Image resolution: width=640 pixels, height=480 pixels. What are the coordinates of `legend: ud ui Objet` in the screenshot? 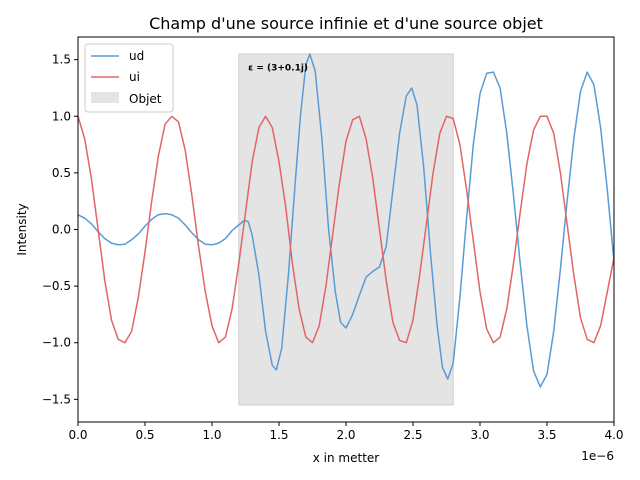 It's located at (129, 78).